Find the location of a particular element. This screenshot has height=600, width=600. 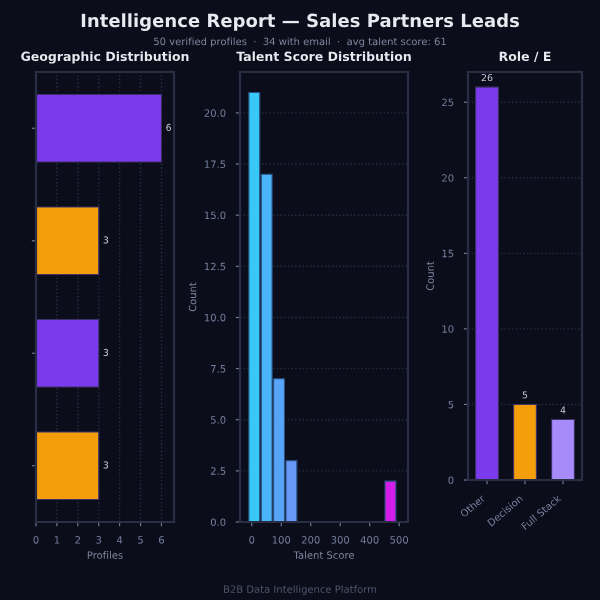

text: Intelligence Report — Sales Partners Leads is located at coordinates (300, 22).